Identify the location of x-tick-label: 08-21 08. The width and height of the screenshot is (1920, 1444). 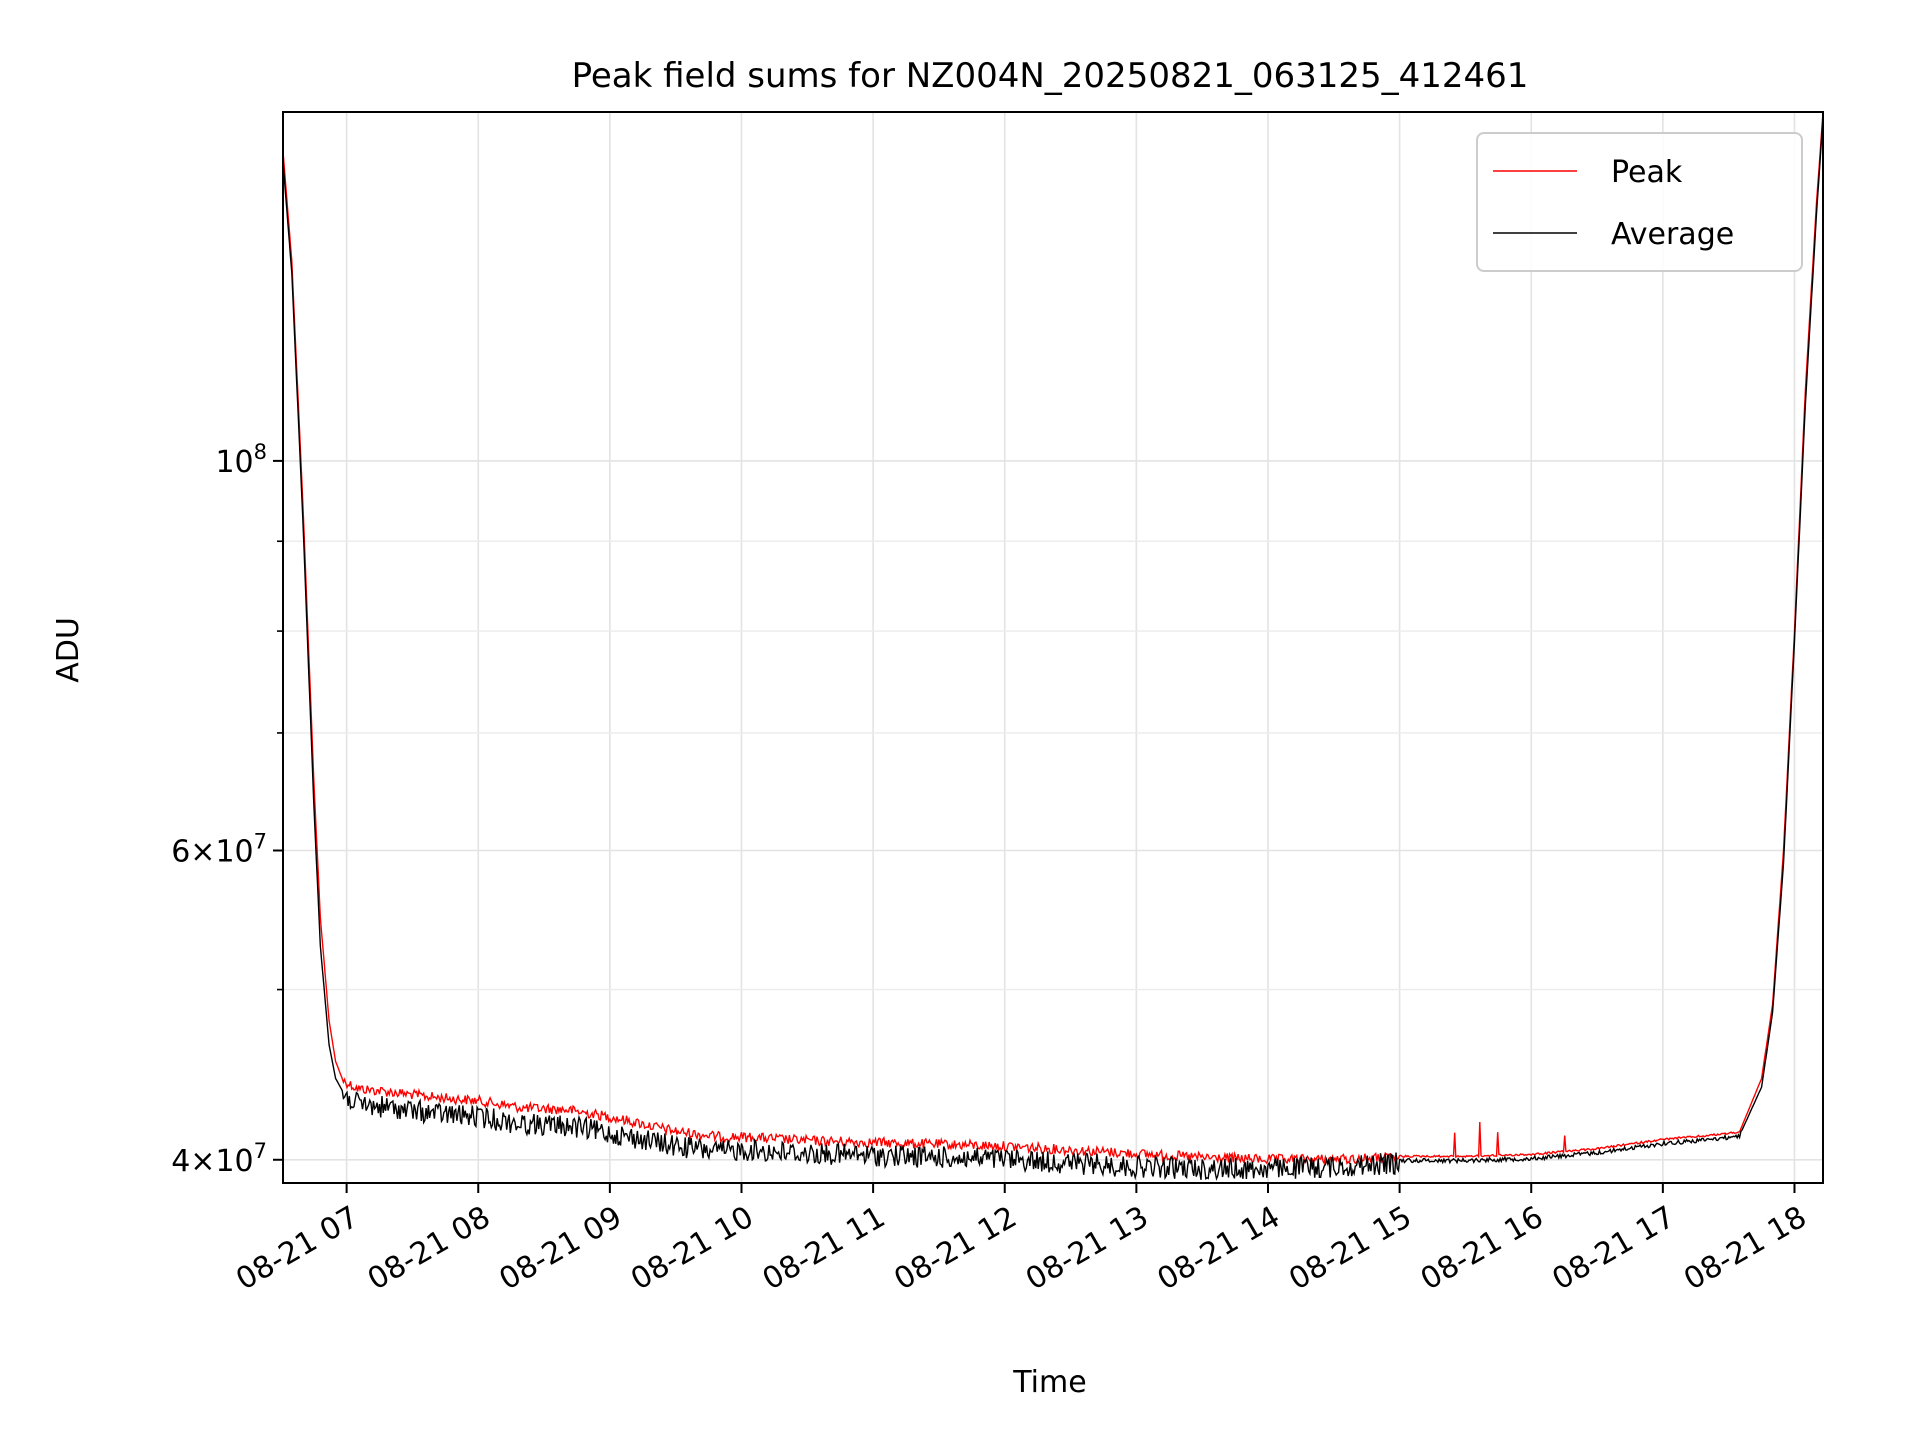
(429, 1249).